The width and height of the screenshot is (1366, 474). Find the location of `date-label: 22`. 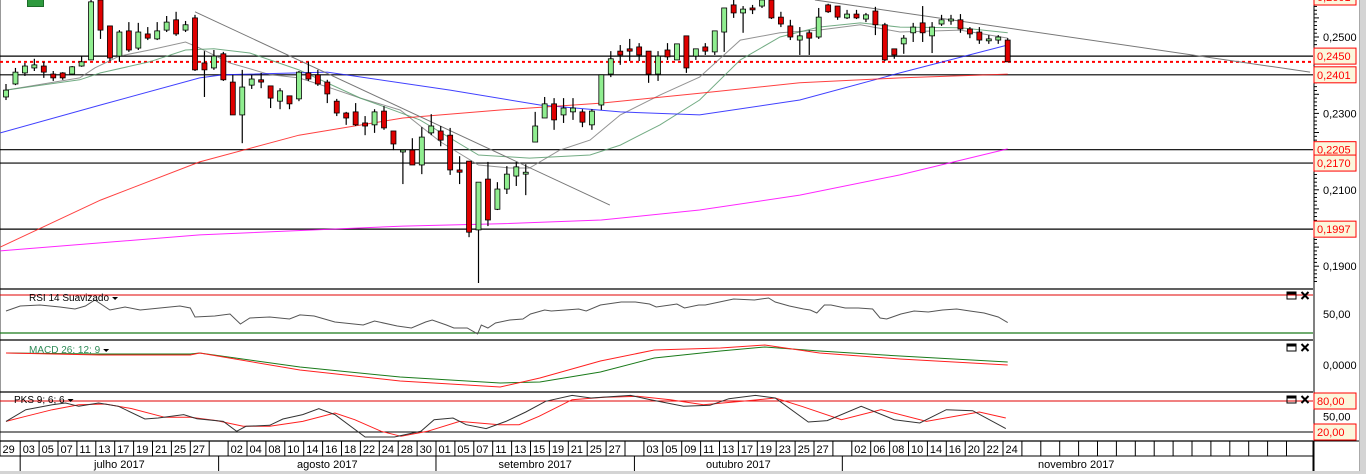

date-label: 22 is located at coordinates (993, 450).